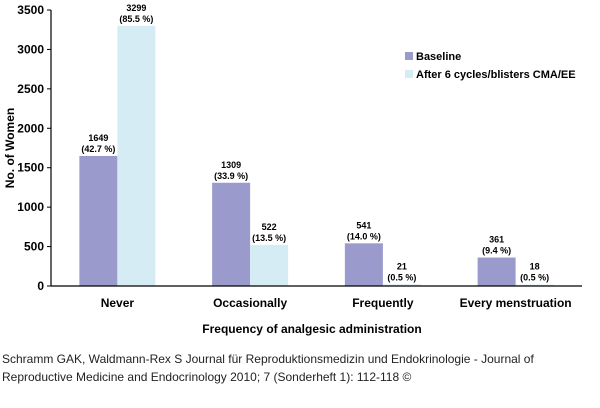 This screenshot has height=408, width=600. Describe the element at coordinates (250, 303) in the screenshot. I see `category-label: Occasionally` at that location.